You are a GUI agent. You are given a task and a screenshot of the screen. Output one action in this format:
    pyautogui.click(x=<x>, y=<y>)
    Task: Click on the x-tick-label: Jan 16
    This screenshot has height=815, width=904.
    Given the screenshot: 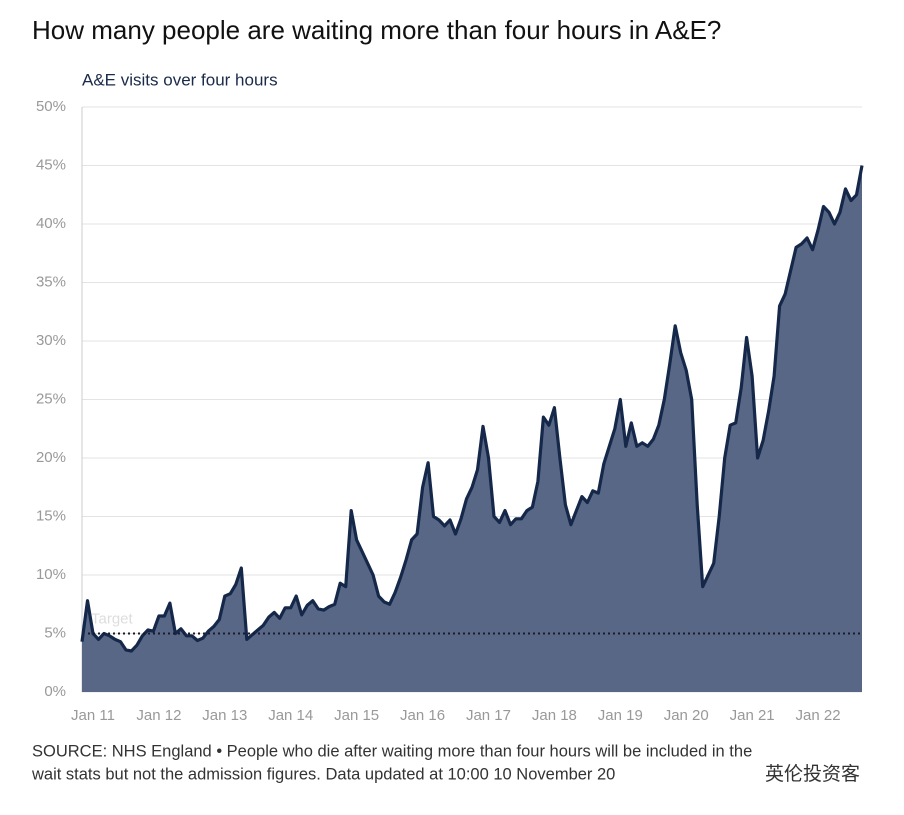 What is the action you would take?
    pyautogui.click(x=422, y=715)
    